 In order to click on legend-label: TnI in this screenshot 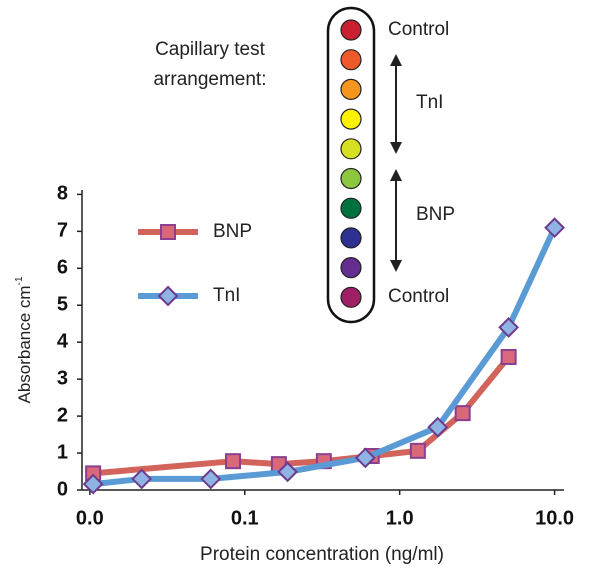, I will do `click(226, 295)`.